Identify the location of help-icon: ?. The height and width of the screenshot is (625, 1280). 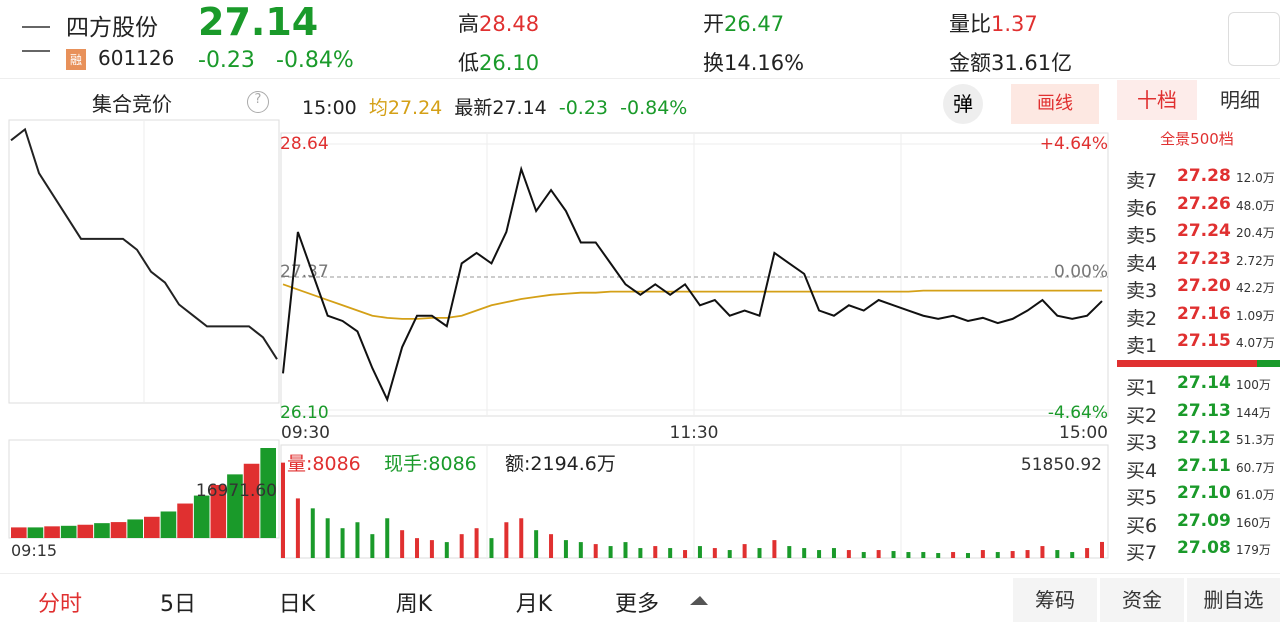
(258, 102).